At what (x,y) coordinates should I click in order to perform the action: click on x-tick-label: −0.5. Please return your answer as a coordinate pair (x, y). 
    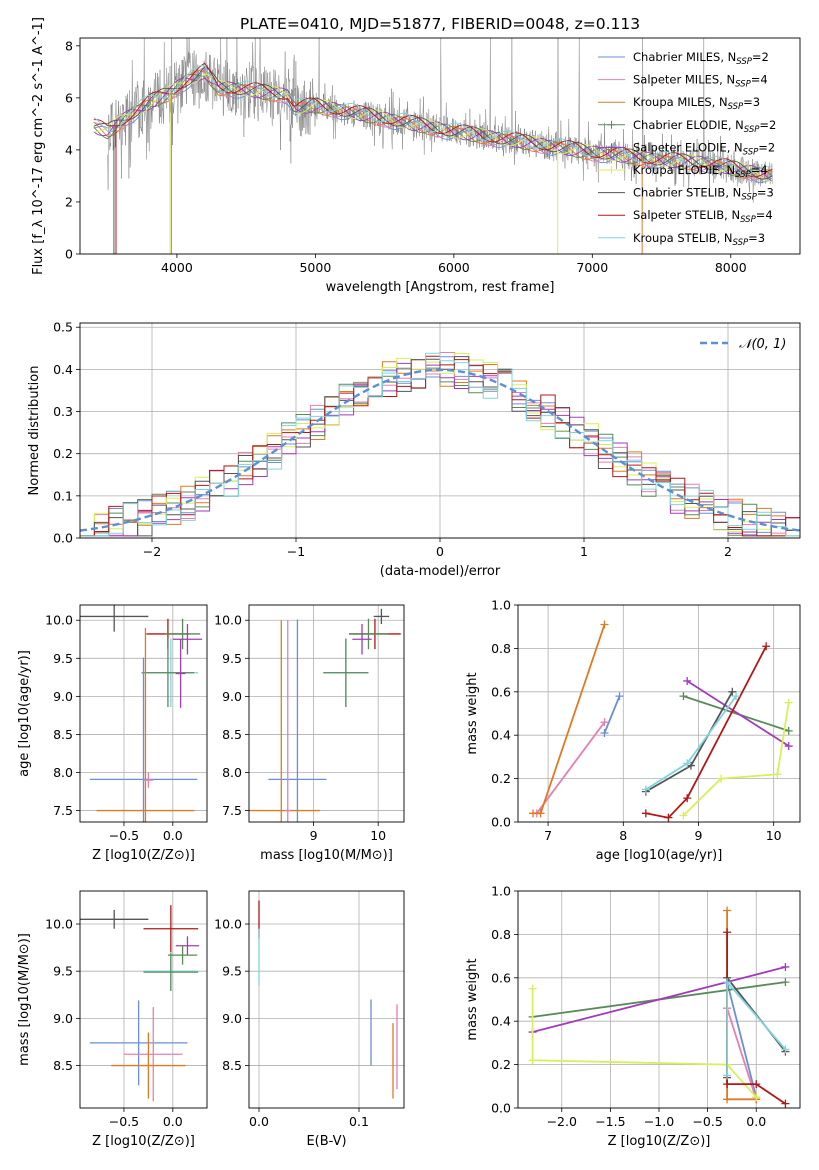
    Looking at the image, I should click on (124, 835).